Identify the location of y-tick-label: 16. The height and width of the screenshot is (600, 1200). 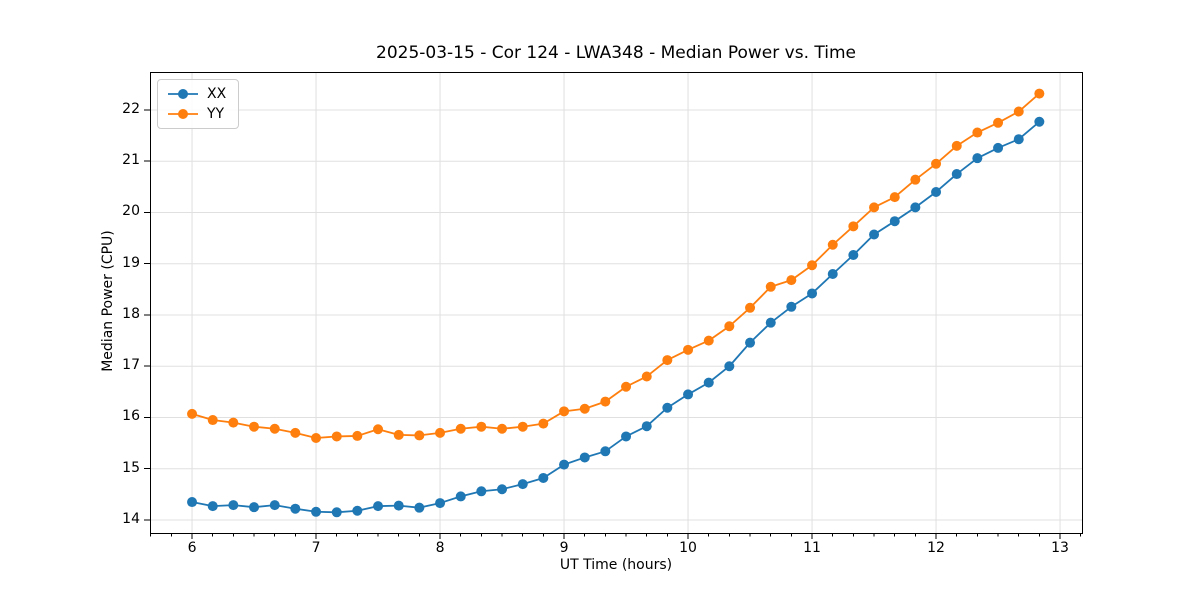
(131, 416).